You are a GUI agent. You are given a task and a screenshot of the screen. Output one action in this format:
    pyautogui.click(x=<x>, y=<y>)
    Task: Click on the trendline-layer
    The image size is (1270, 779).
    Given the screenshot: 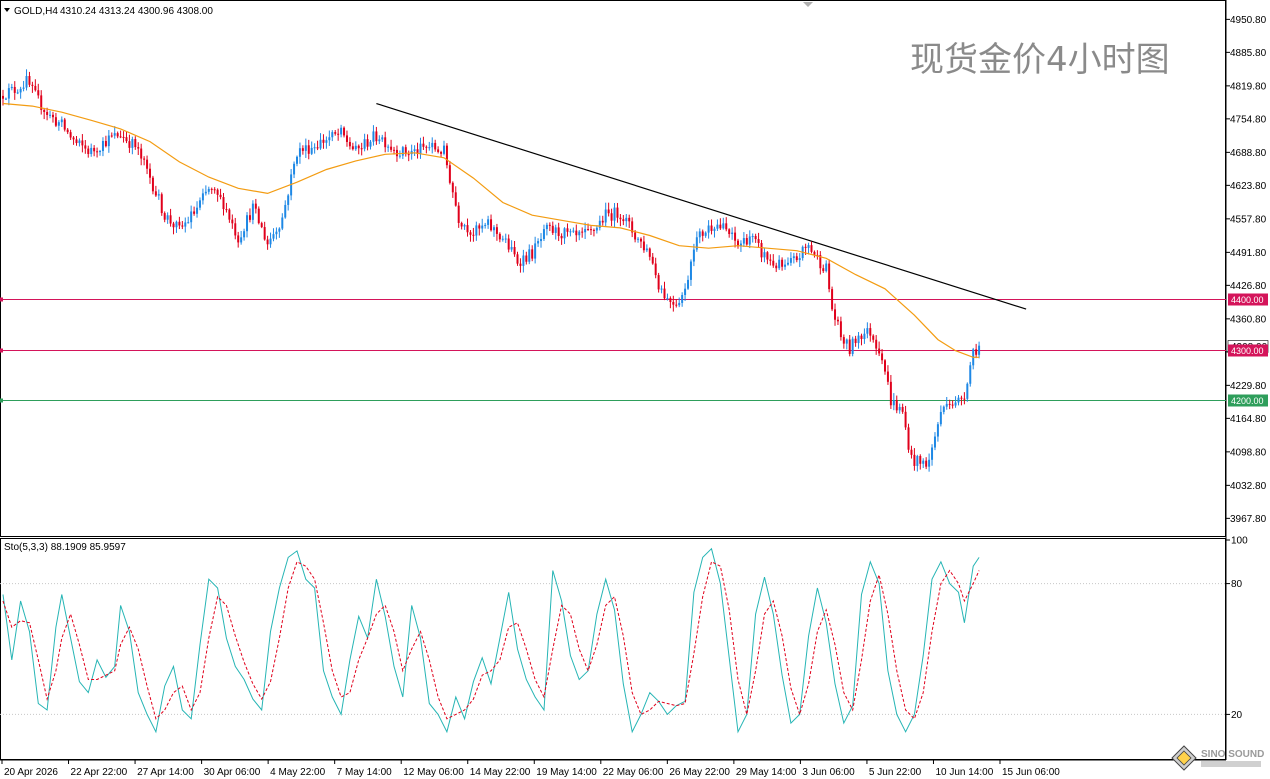 What is the action you would take?
    pyautogui.click(x=701, y=206)
    